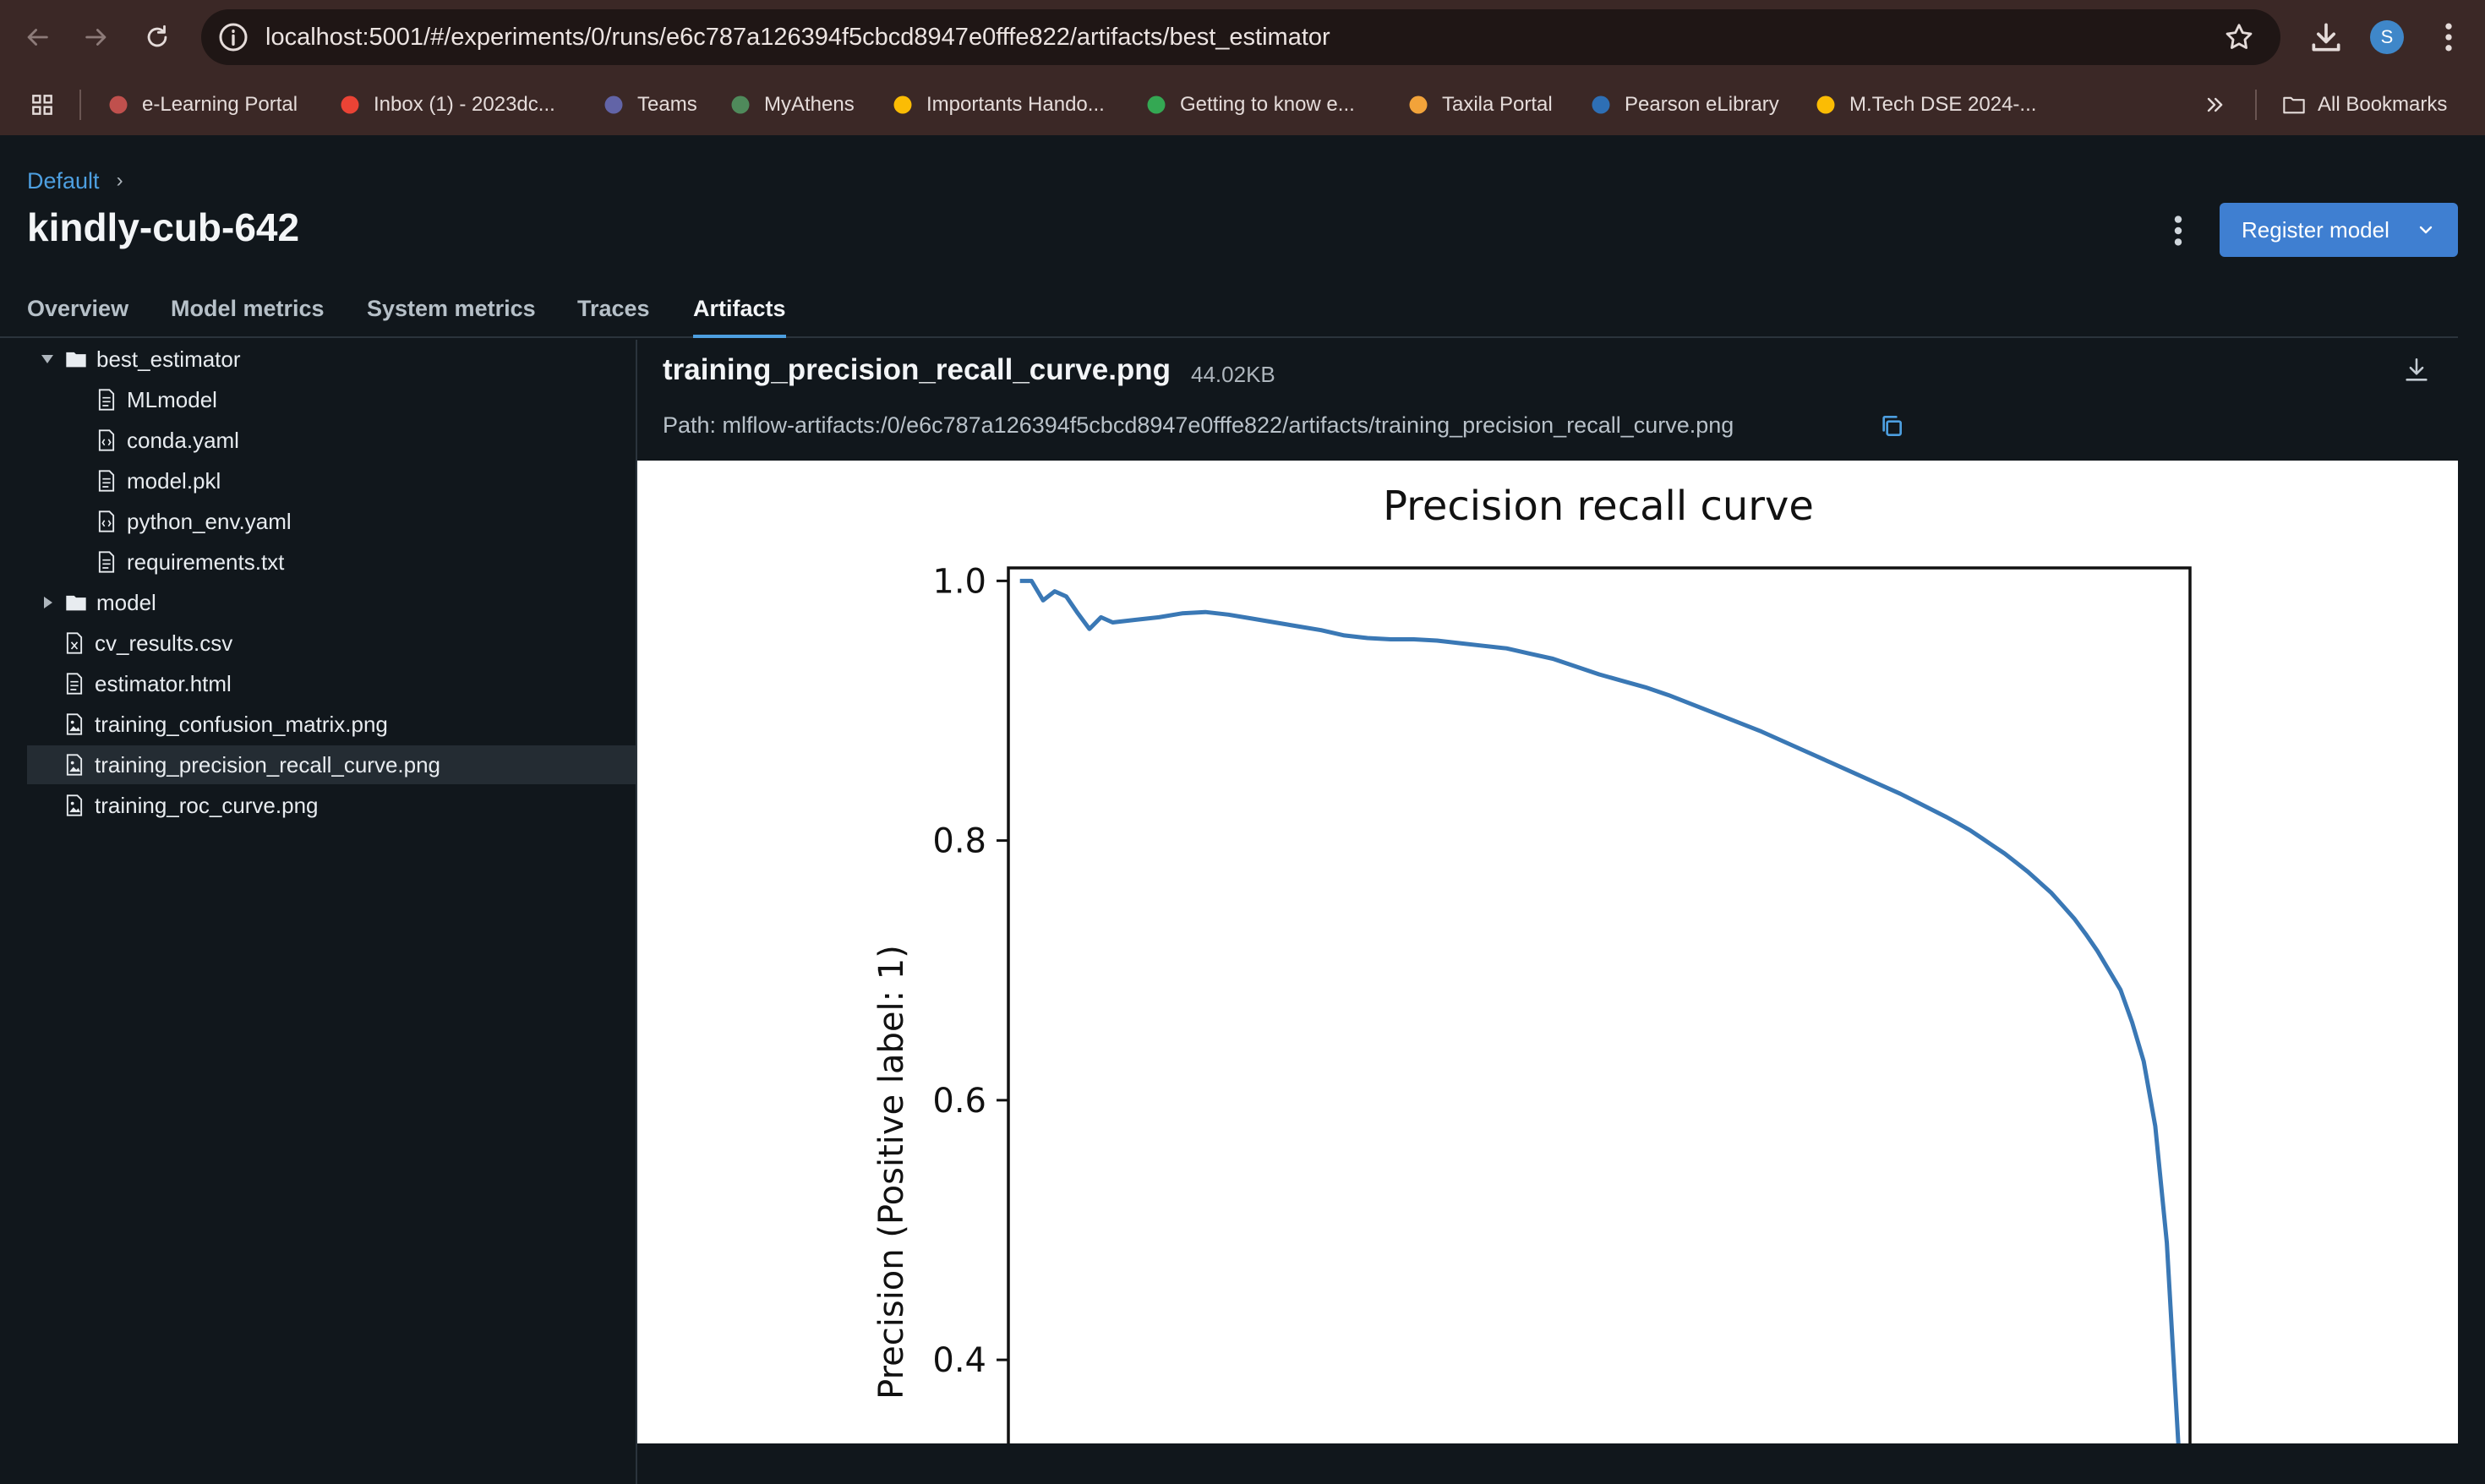 This screenshot has height=1484, width=2485. Describe the element at coordinates (118, 105) in the screenshot. I see `shield-logo-icon` at that location.